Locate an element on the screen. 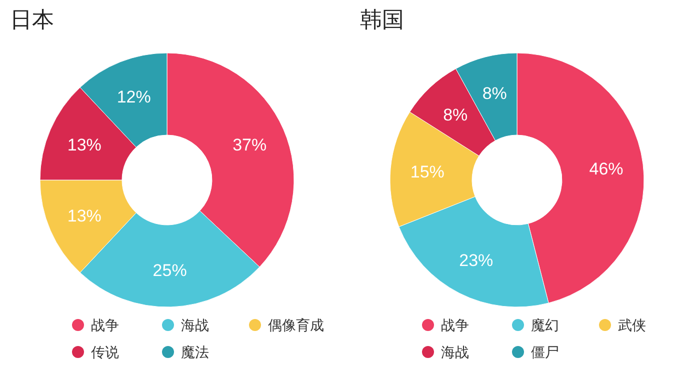 This screenshot has height=379, width=700. data-label: 25% is located at coordinates (169, 270).